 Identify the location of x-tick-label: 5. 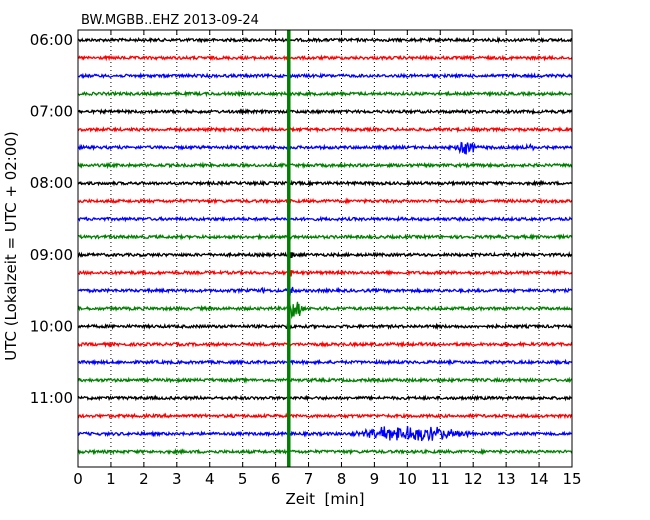
(243, 479).